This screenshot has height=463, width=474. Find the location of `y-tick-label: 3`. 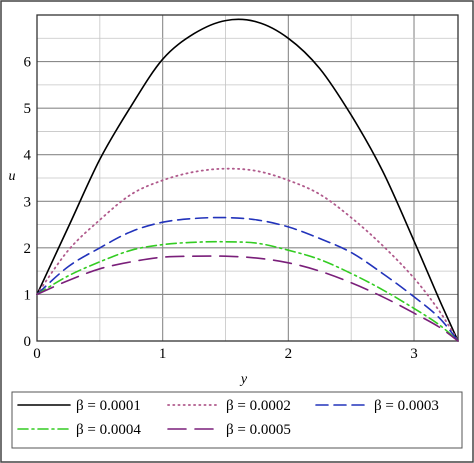

y-tick-label: 3 is located at coordinates (28, 202).